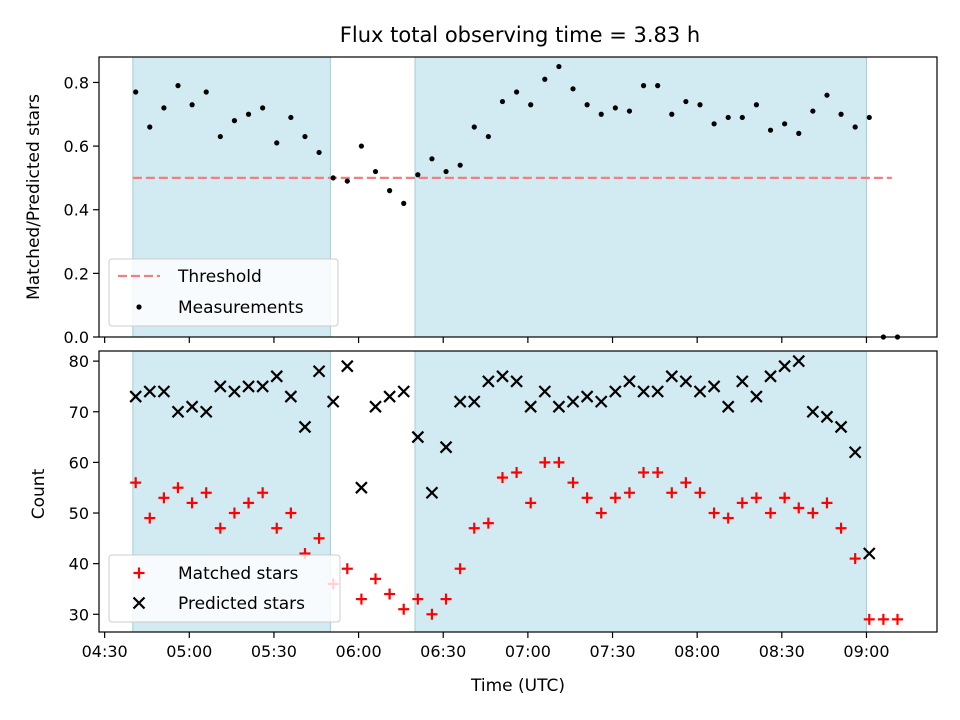 Image resolution: width=960 pixels, height=720 pixels. What do you see at coordinates (79, 462) in the screenshot?
I see `bottom-y-tick-label: 60` at bounding box center [79, 462].